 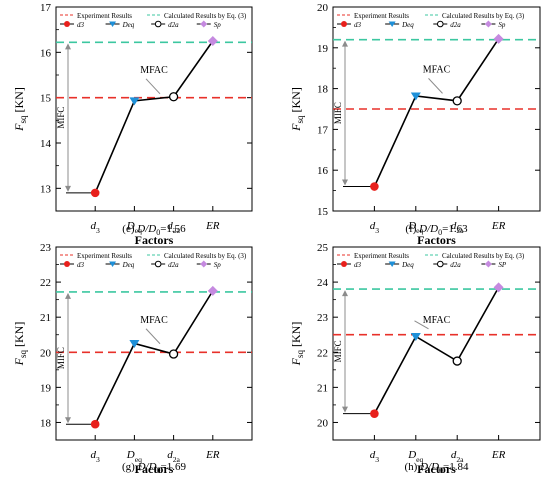 I want to click on marker-deq, so click(x=134, y=344).